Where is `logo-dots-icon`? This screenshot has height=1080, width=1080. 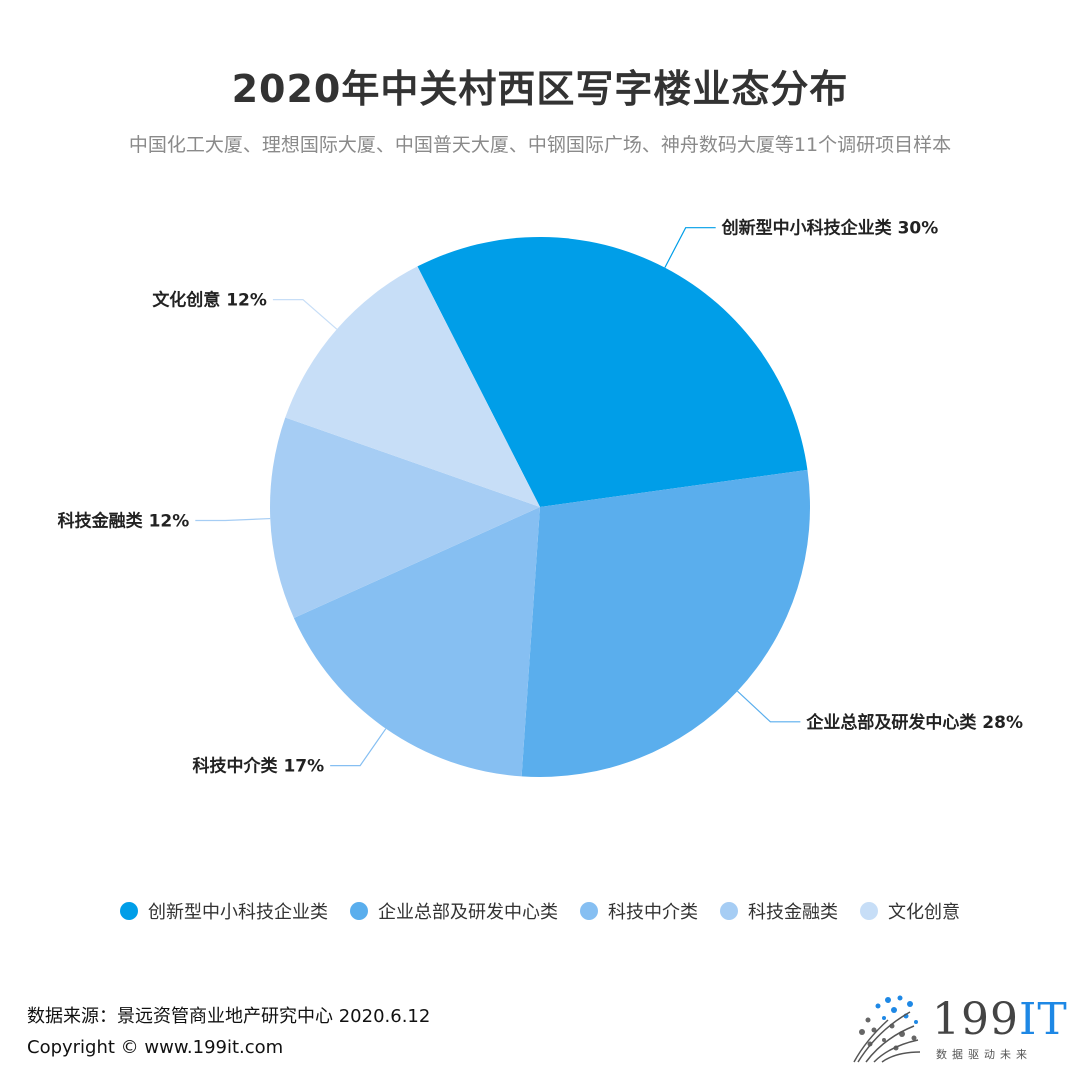
logo-dots-icon is located at coordinates (887, 1029).